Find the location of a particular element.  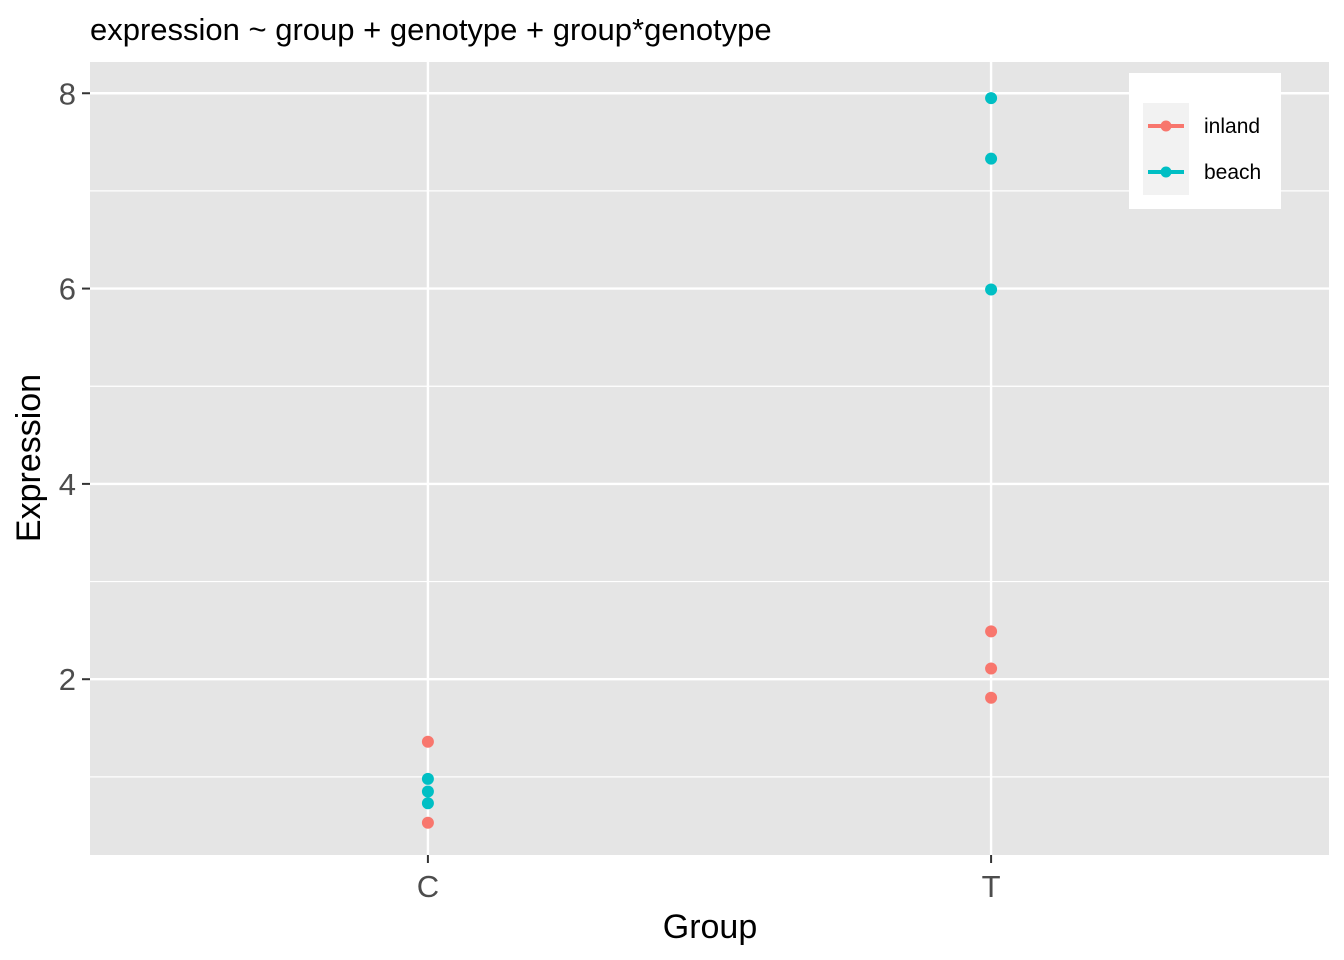

x-tick-label: C is located at coordinates (428, 886).